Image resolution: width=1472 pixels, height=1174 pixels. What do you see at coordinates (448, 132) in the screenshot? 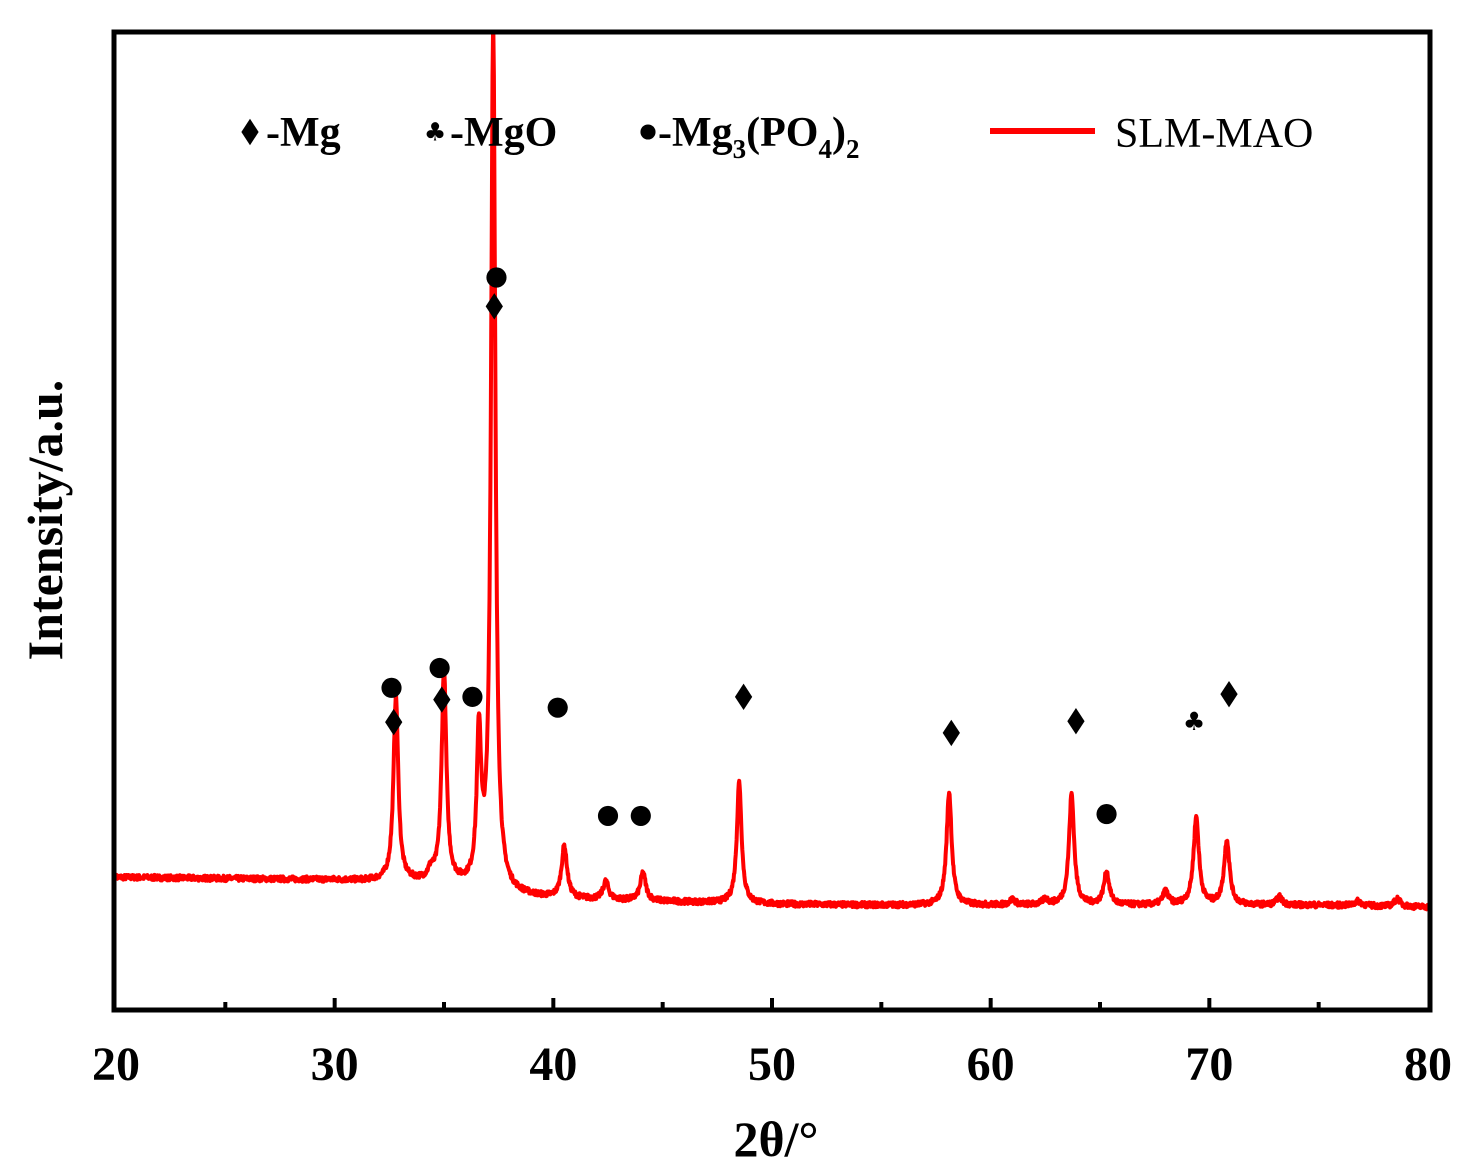
I see `legend-markers: ♣` at bounding box center [448, 132].